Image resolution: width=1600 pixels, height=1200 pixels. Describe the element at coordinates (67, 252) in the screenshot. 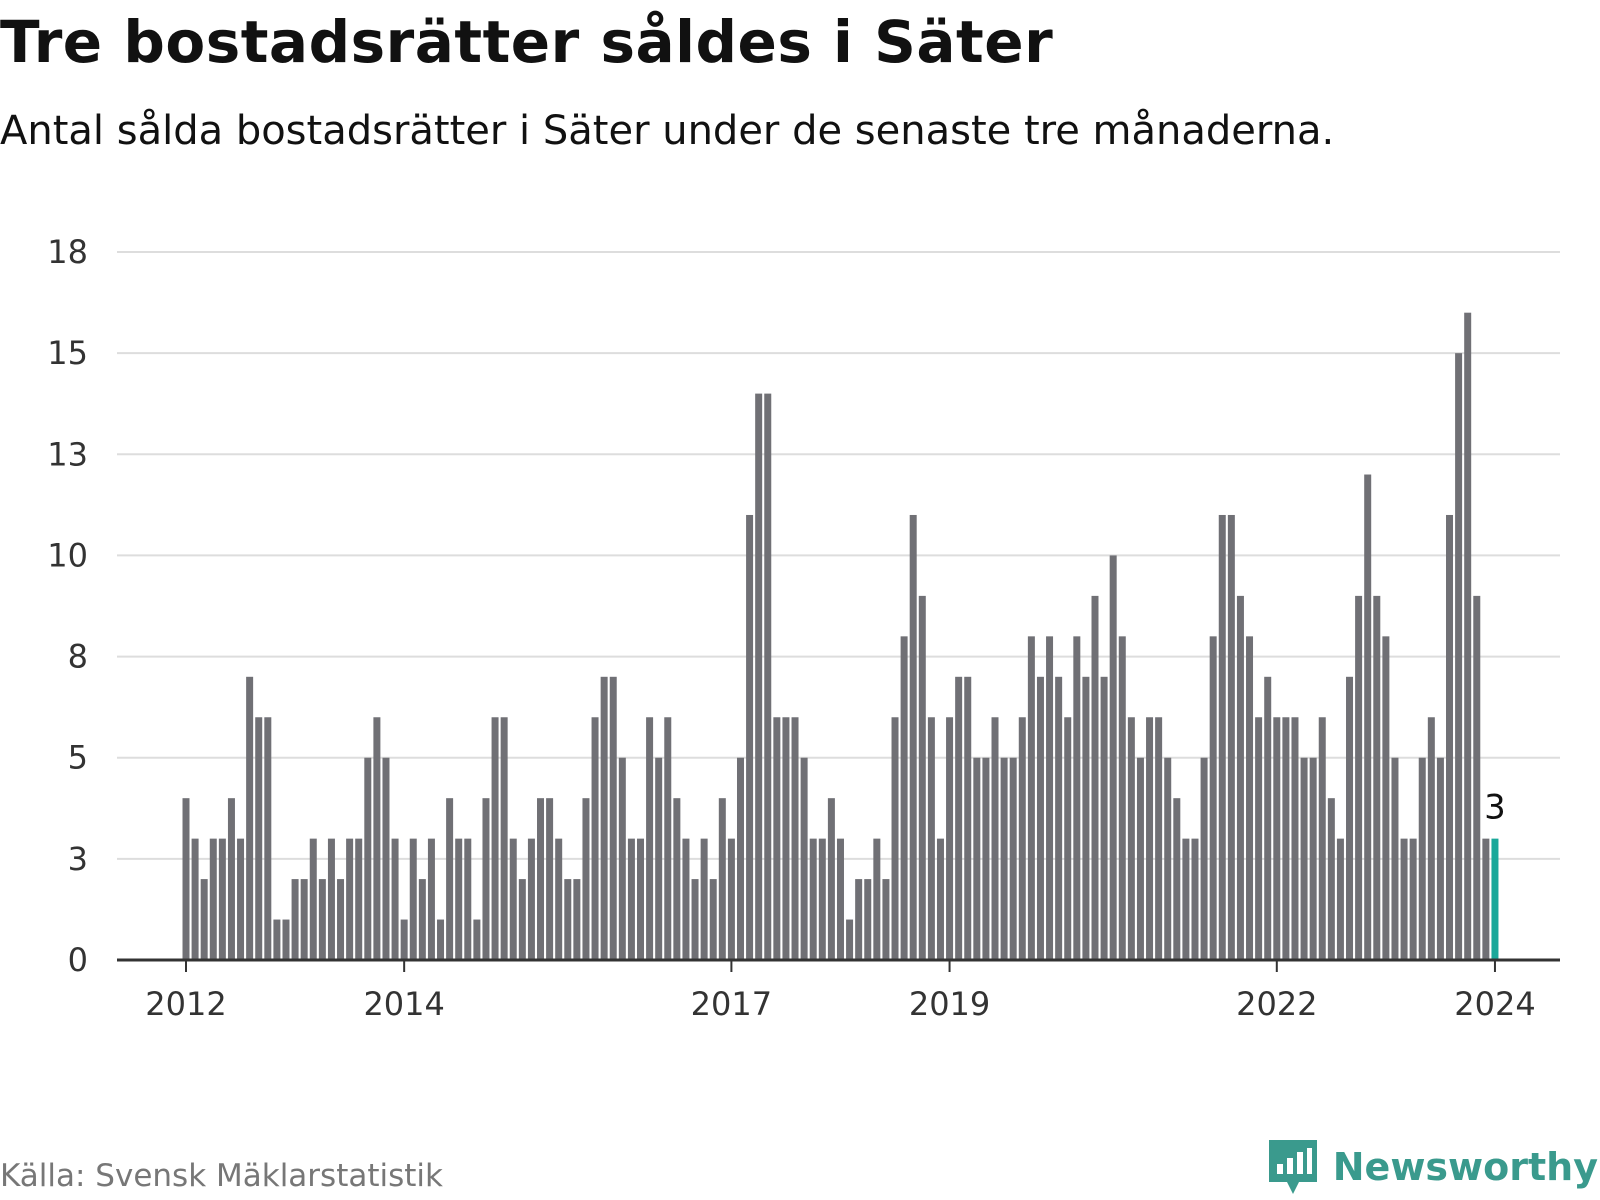

I see `y-tick-label: 18` at that location.